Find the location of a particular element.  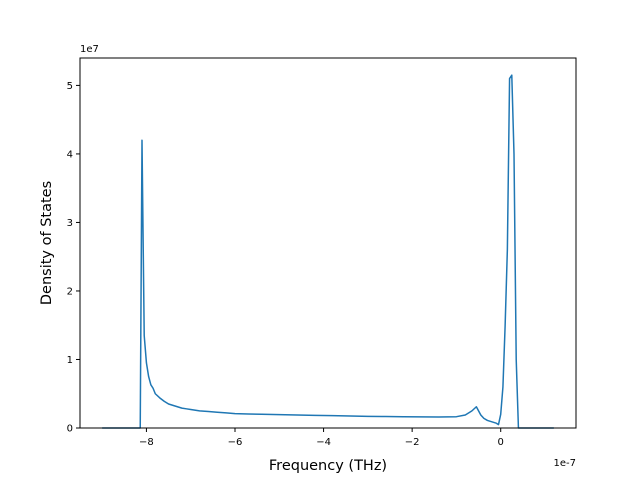

y-tick-label: 1 is located at coordinates (70, 360).